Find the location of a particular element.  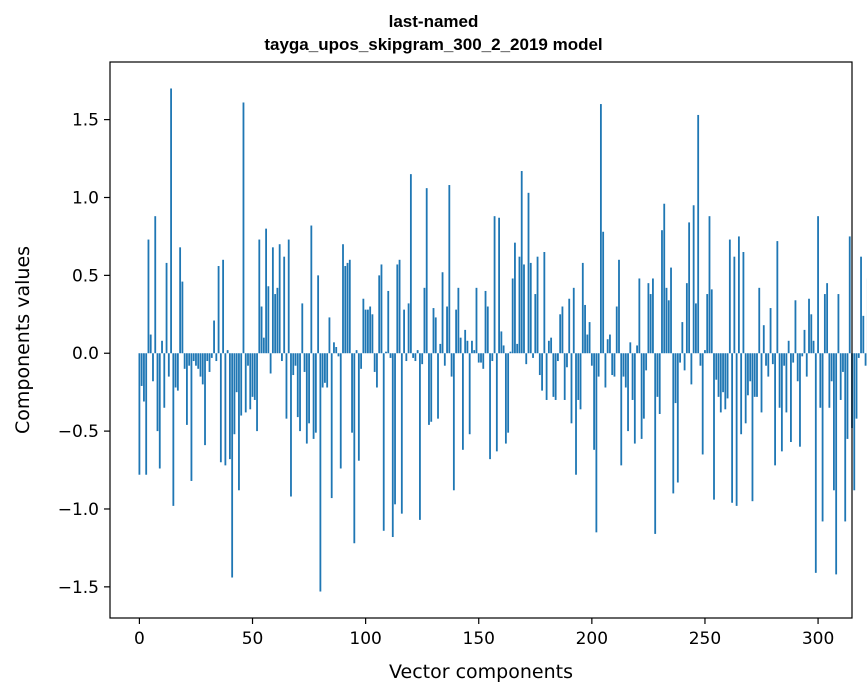

y-tick-label: 1.5 is located at coordinates (85, 121).